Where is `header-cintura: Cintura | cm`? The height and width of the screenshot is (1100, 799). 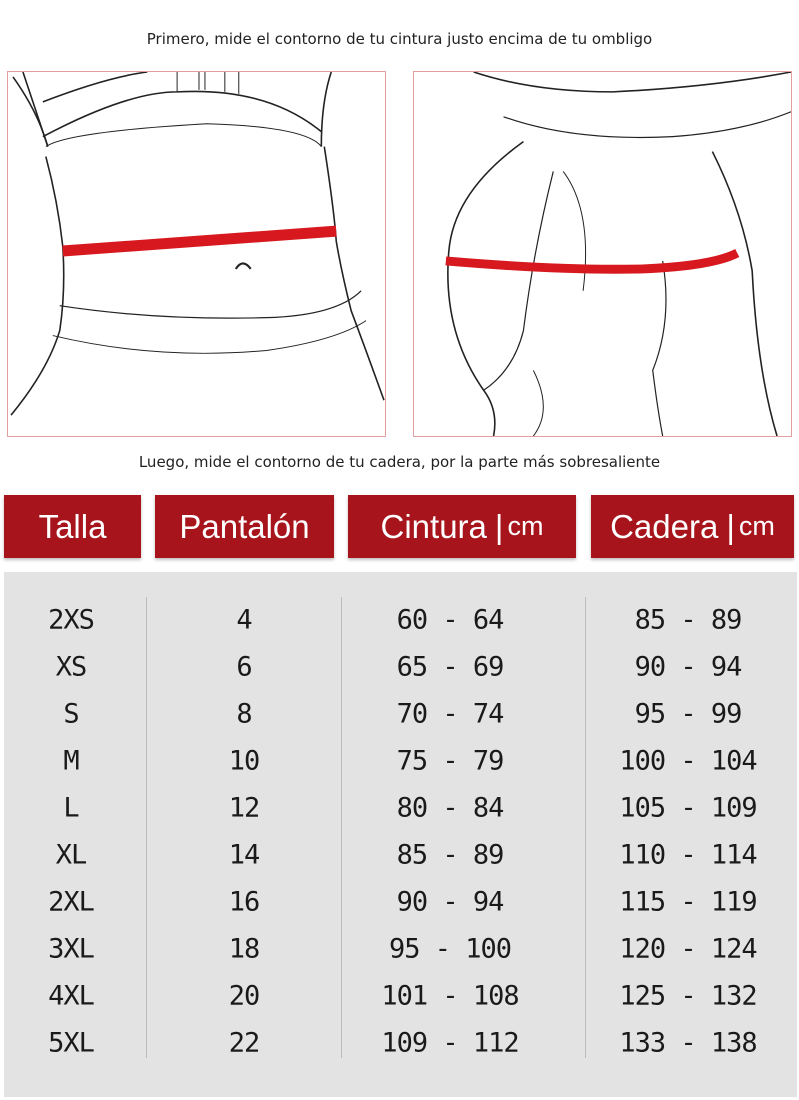
header-cintura: Cintura | cm is located at coordinates (462, 526).